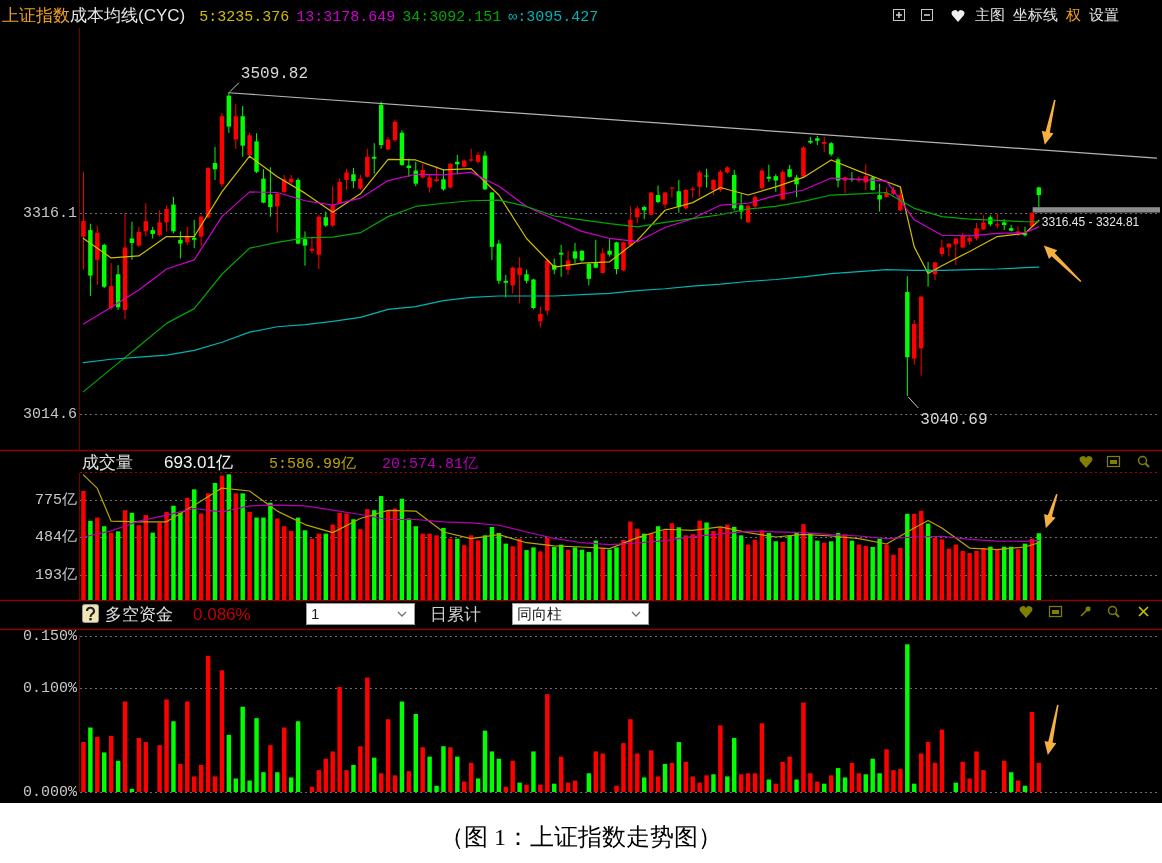 The height and width of the screenshot is (863, 1162). What do you see at coordinates (107, 462) in the screenshot?
I see `chart-title: 成交量` at bounding box center [107, 462].